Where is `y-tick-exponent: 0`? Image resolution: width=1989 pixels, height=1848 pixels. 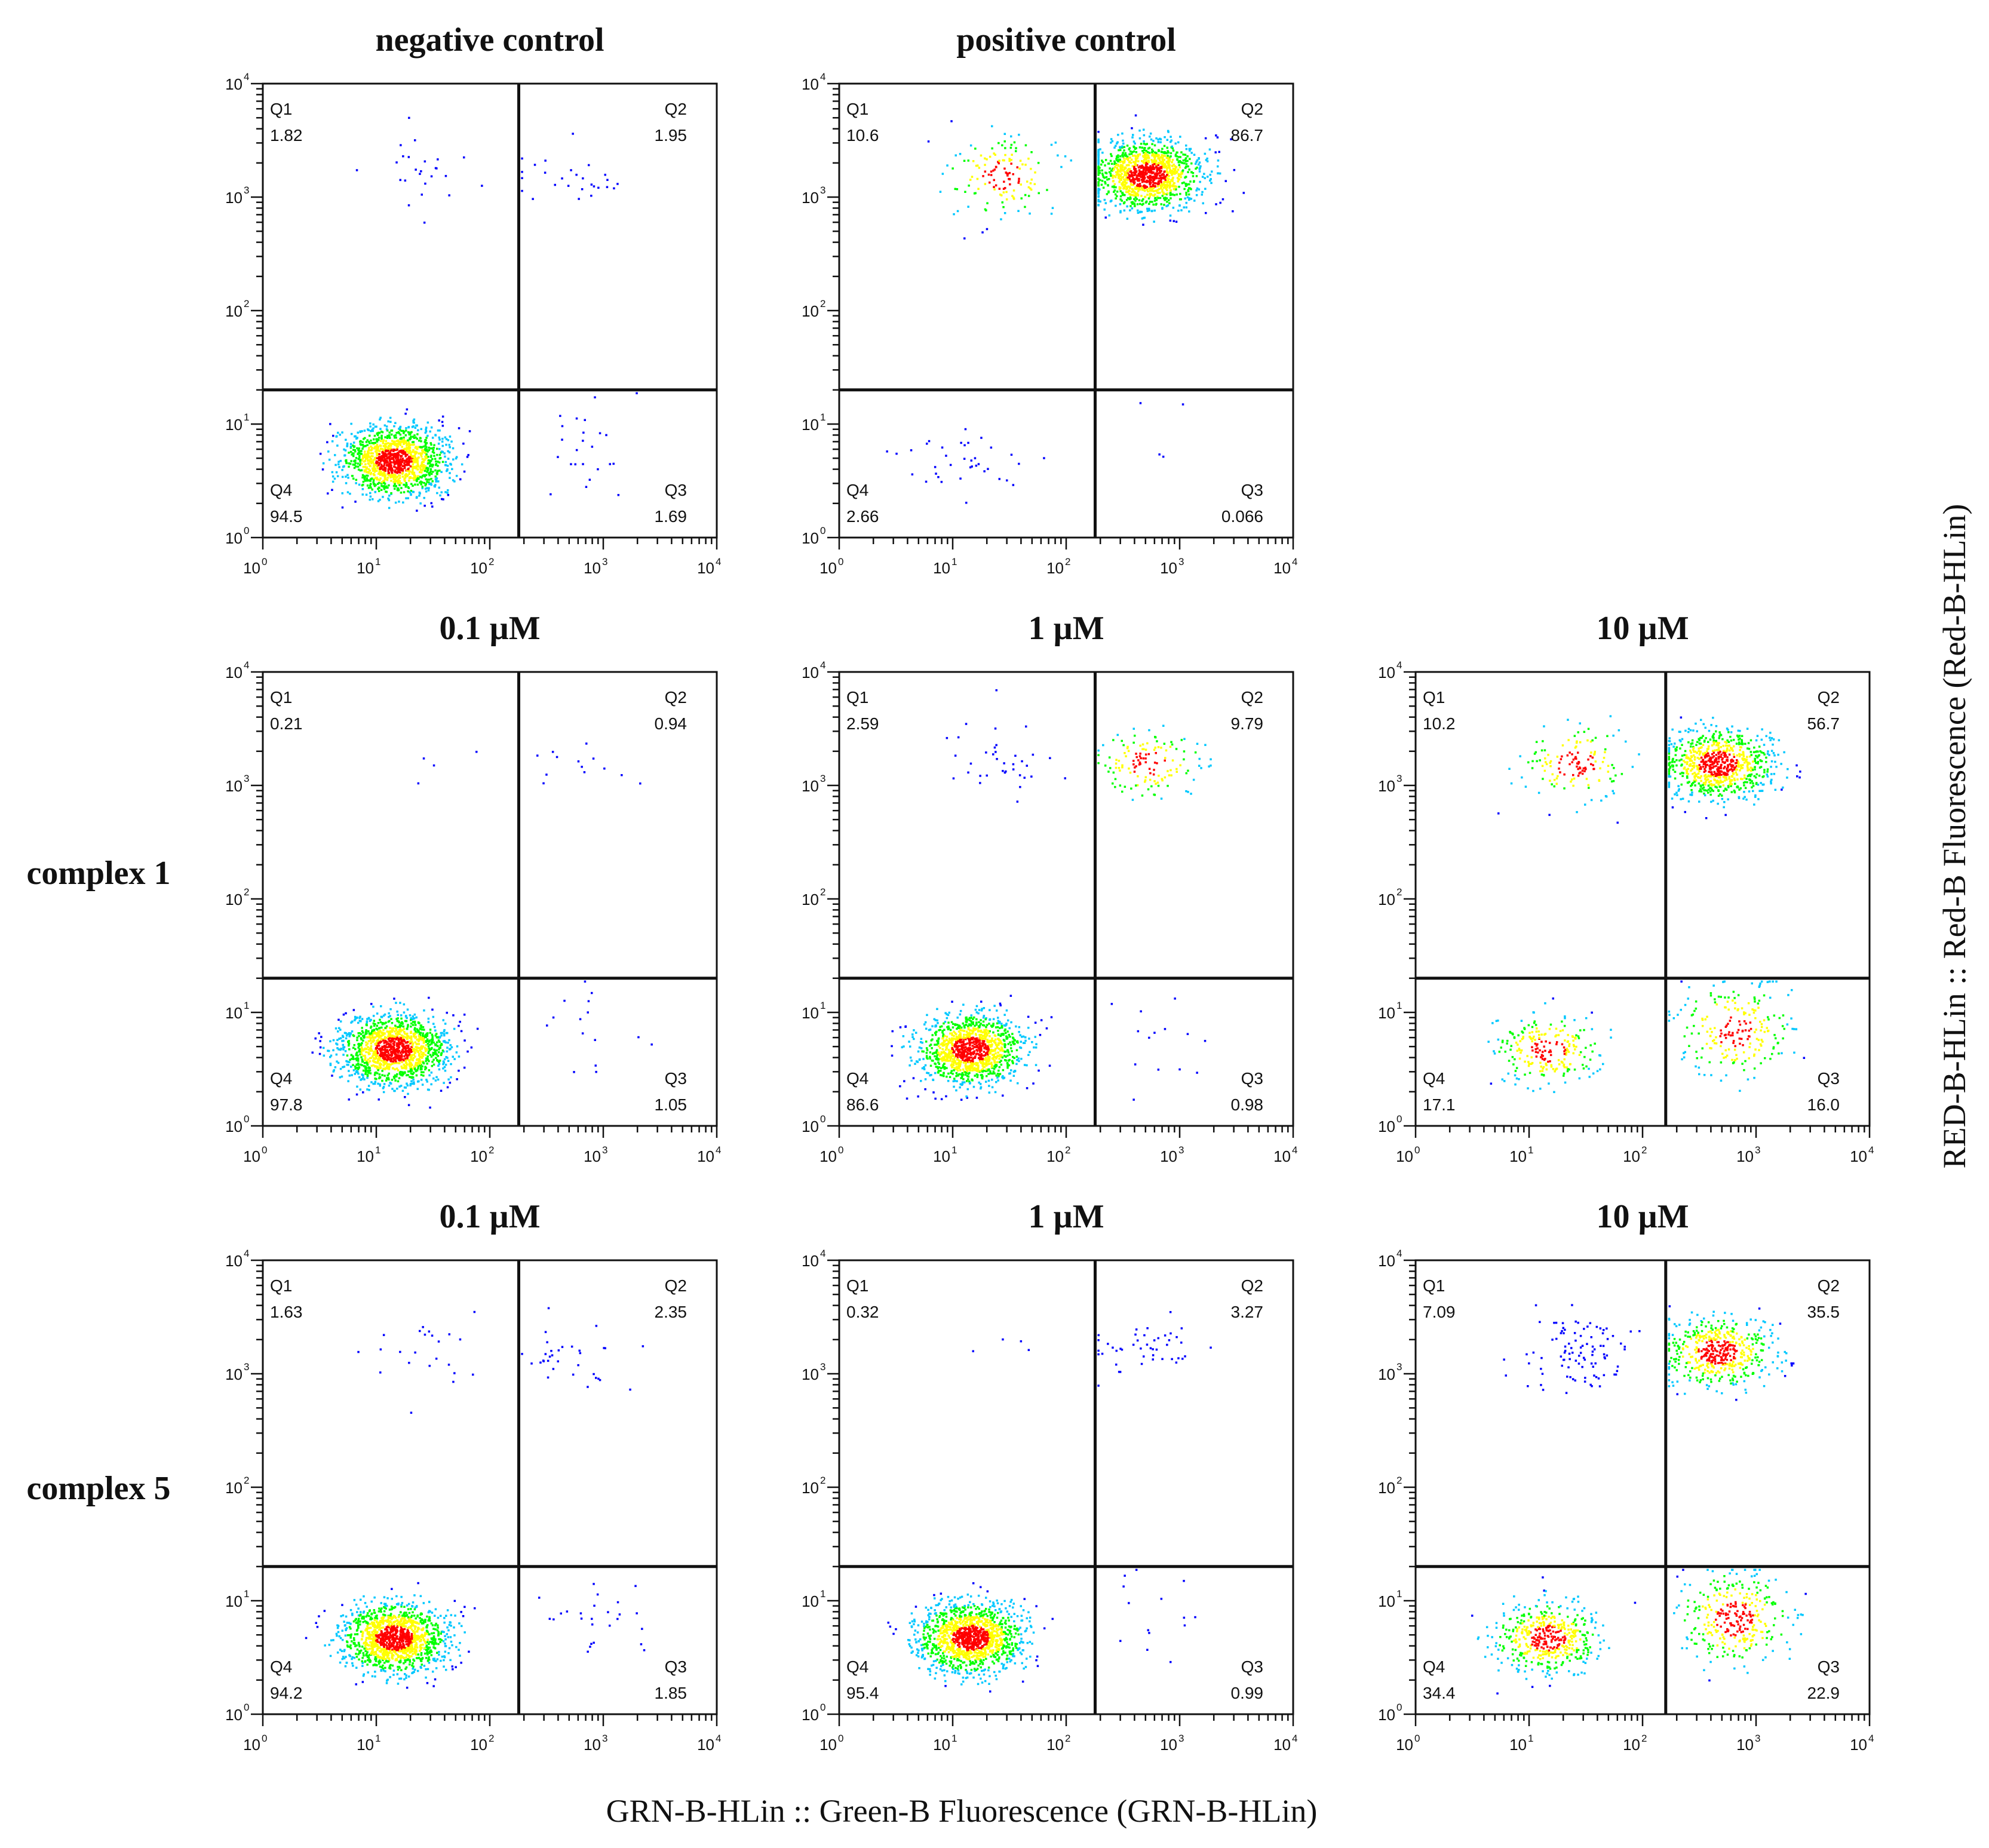
y-tick-exponent: 0 is located at coordinates (246, 530).